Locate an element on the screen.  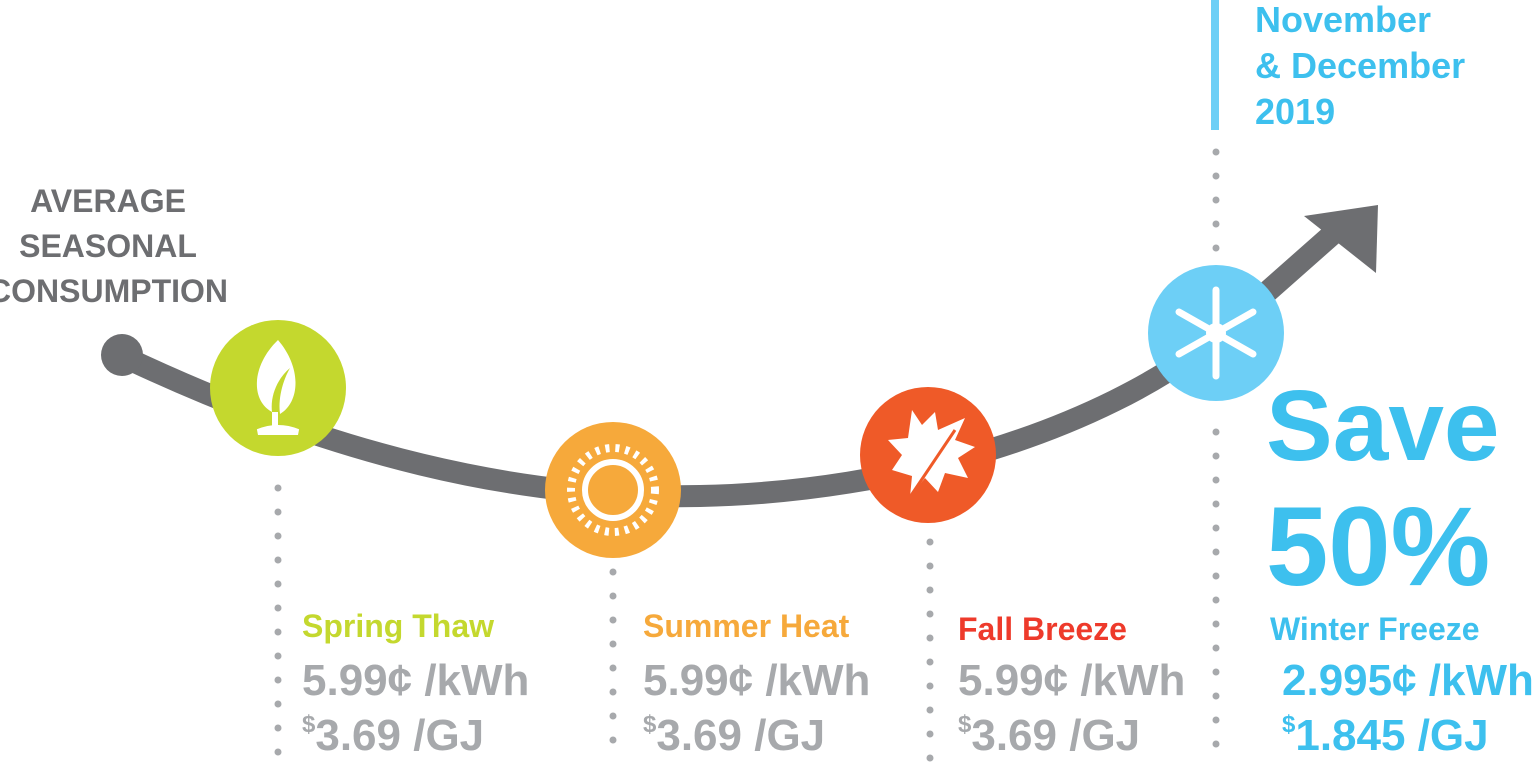
winter-icon is located at coordinates (1216, 333).